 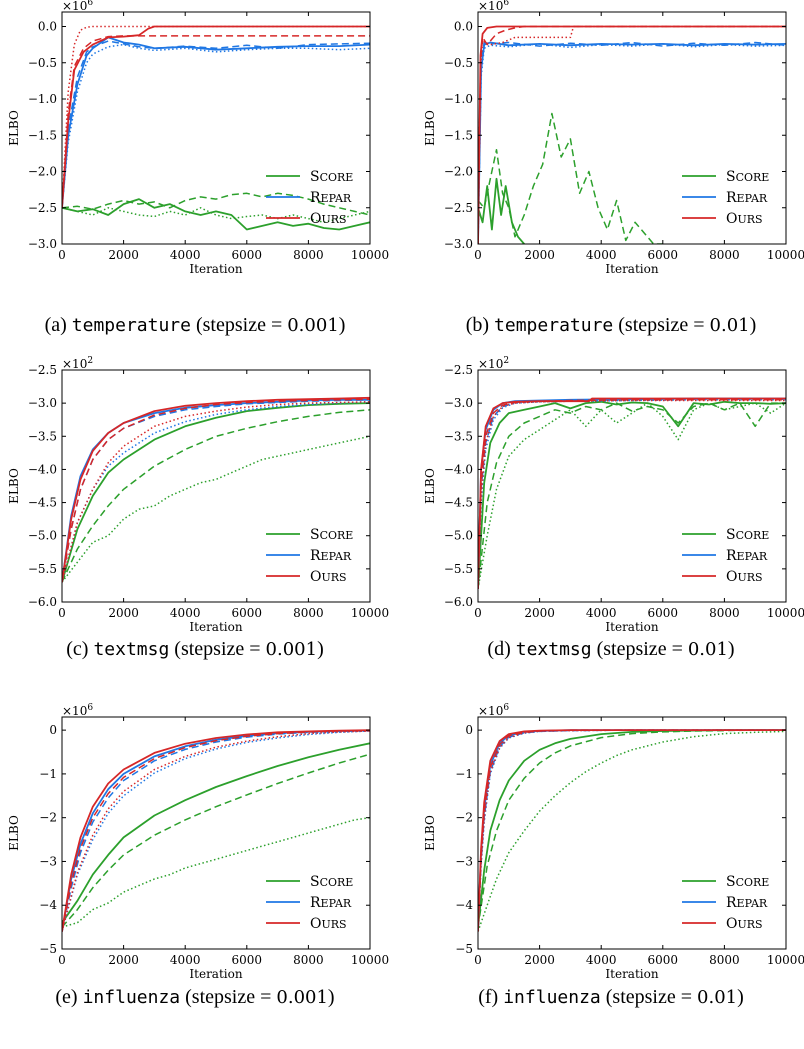 What do you see at coordinates (77, 710) in the screenshot?
I see `axis-multiplier: ×10⁶` at bounding box center [77, 710].